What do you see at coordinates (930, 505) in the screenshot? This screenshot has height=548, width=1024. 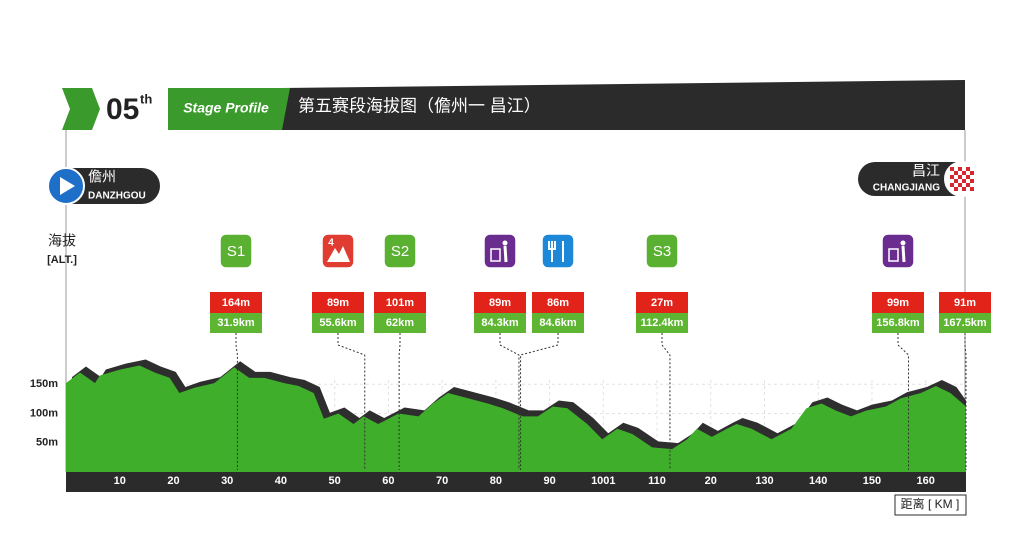 I see `x-label-box` at bounding box center [930, 505].